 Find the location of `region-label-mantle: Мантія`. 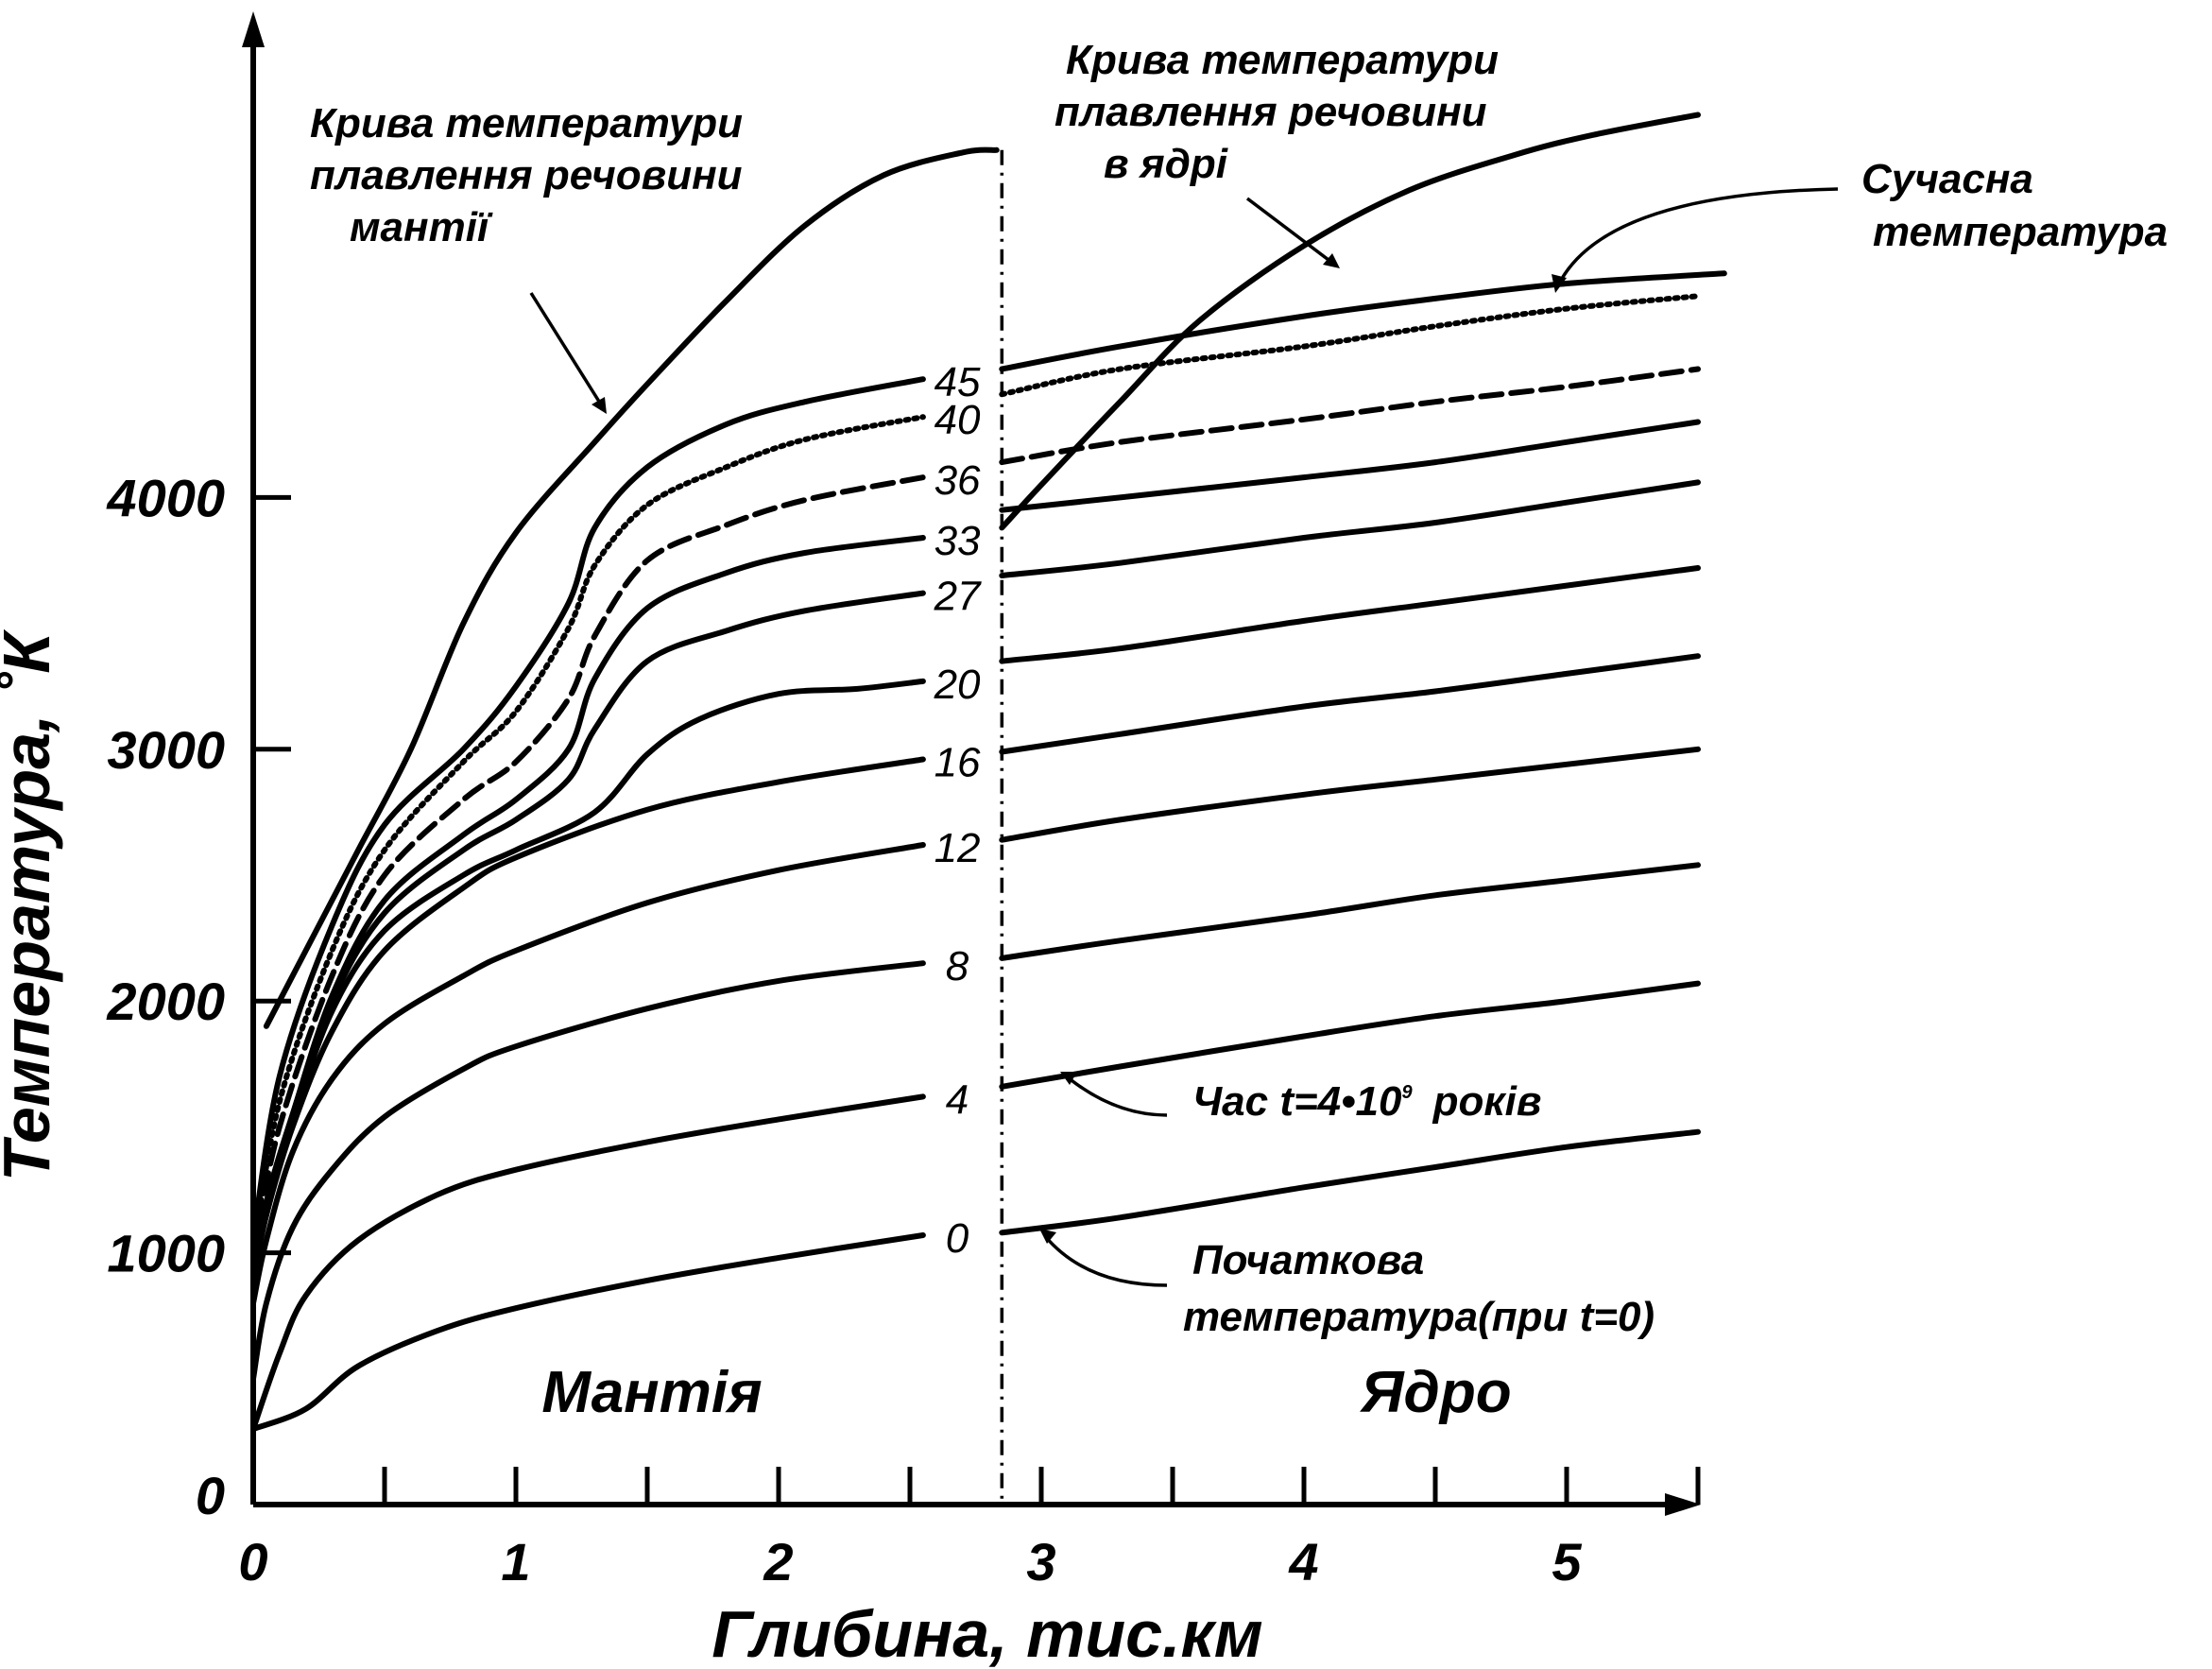

region-label-mantle: Мантія is located at coordinates (651, 1392).